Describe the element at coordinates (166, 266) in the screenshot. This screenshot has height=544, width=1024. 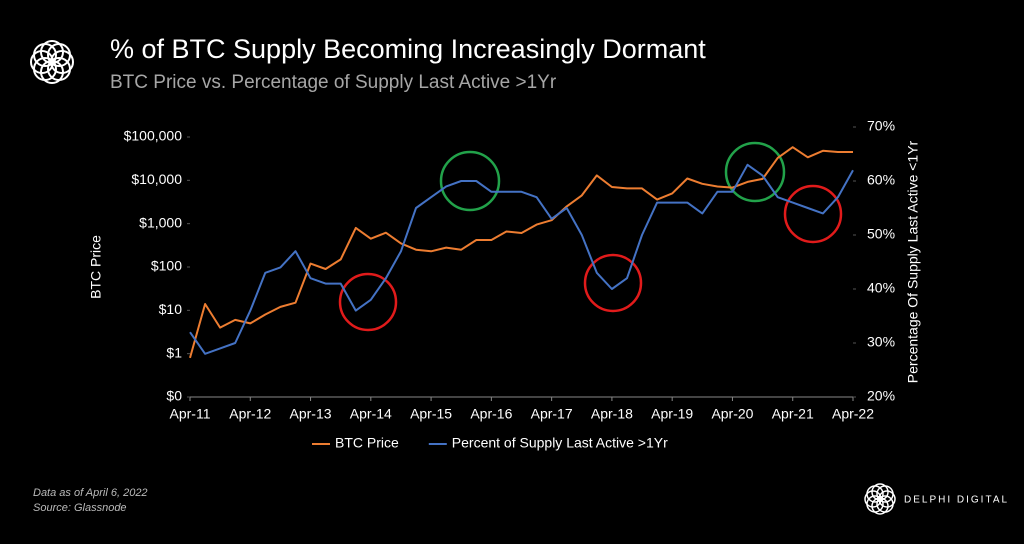
I see `y-tick-label: $100` at that location.